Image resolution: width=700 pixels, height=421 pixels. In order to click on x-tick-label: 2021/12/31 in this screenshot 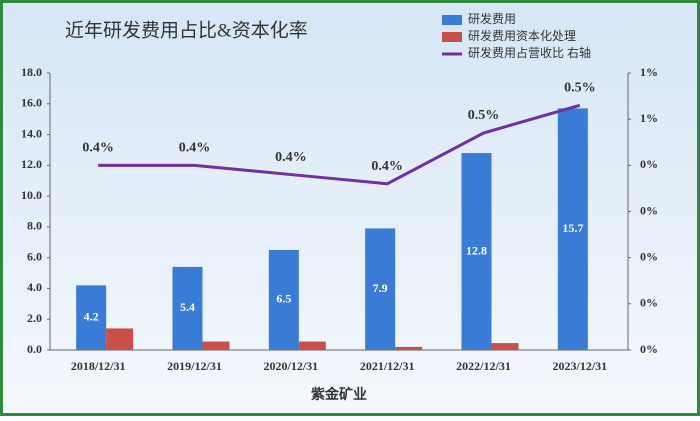, I will do `click(387, 366)`.